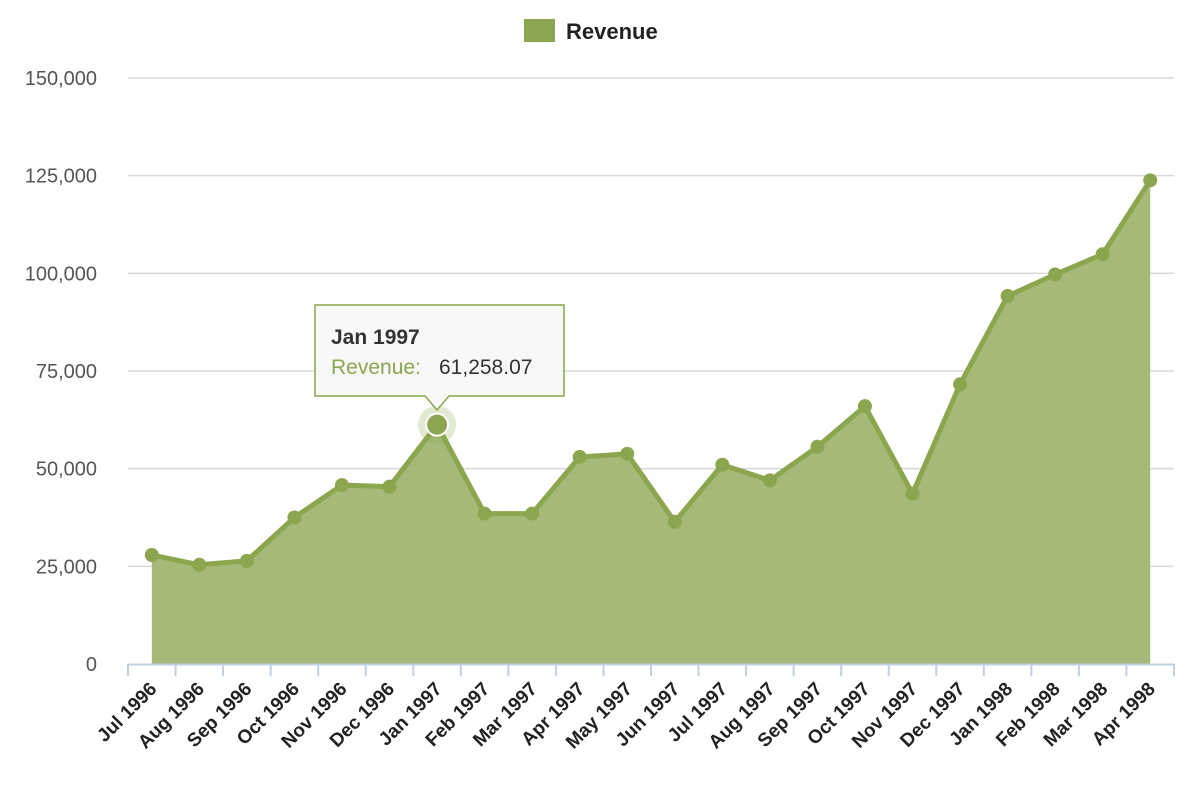 Image resolution: width=1200 pixels, height=800 pixels. What do you see at coordinates (91, 665) in the screenshot?
I see `y-tick-label: 0` at bounding box center [91, 665].